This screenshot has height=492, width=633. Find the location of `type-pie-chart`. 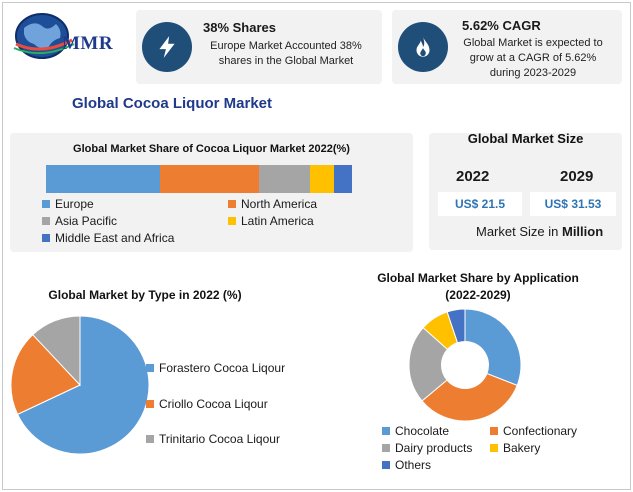

type-pie-chart is located at coordinates (80, 385).